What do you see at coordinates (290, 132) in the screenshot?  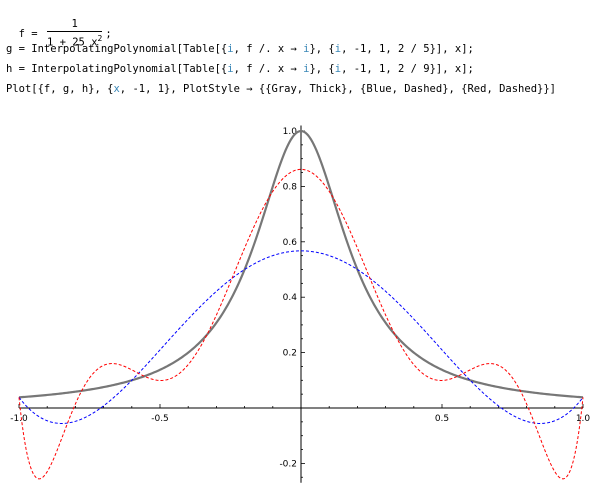 I see `y-tick-label: 1.0` at bounding box center [290, 132].